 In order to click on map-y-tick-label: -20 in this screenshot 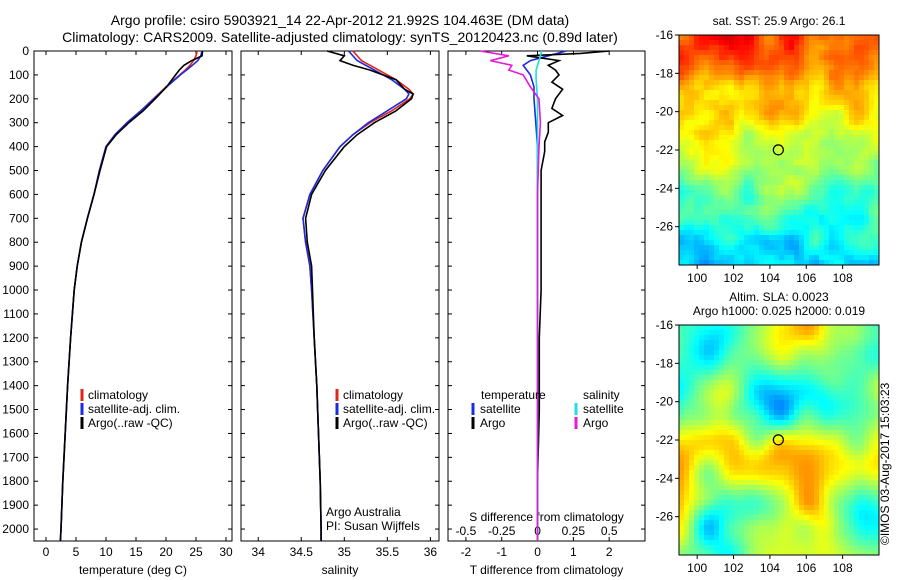, I will do `click(665, 402)`.